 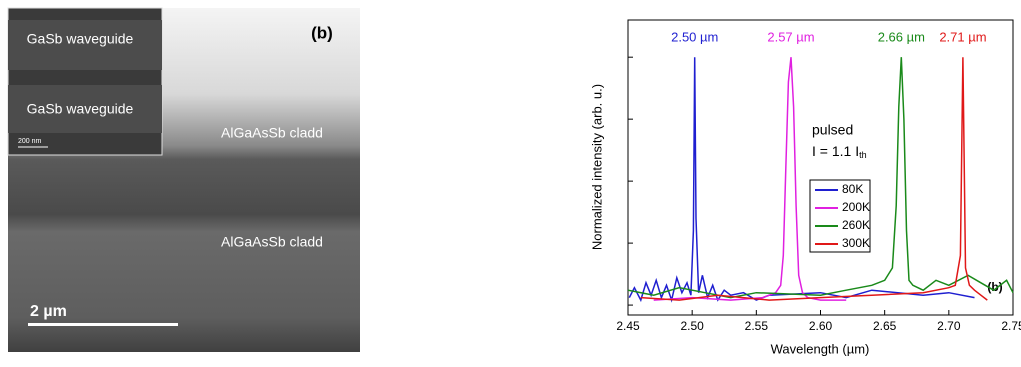 I want to click on x-tick-label: 2.65, so click(x=885, y=326).